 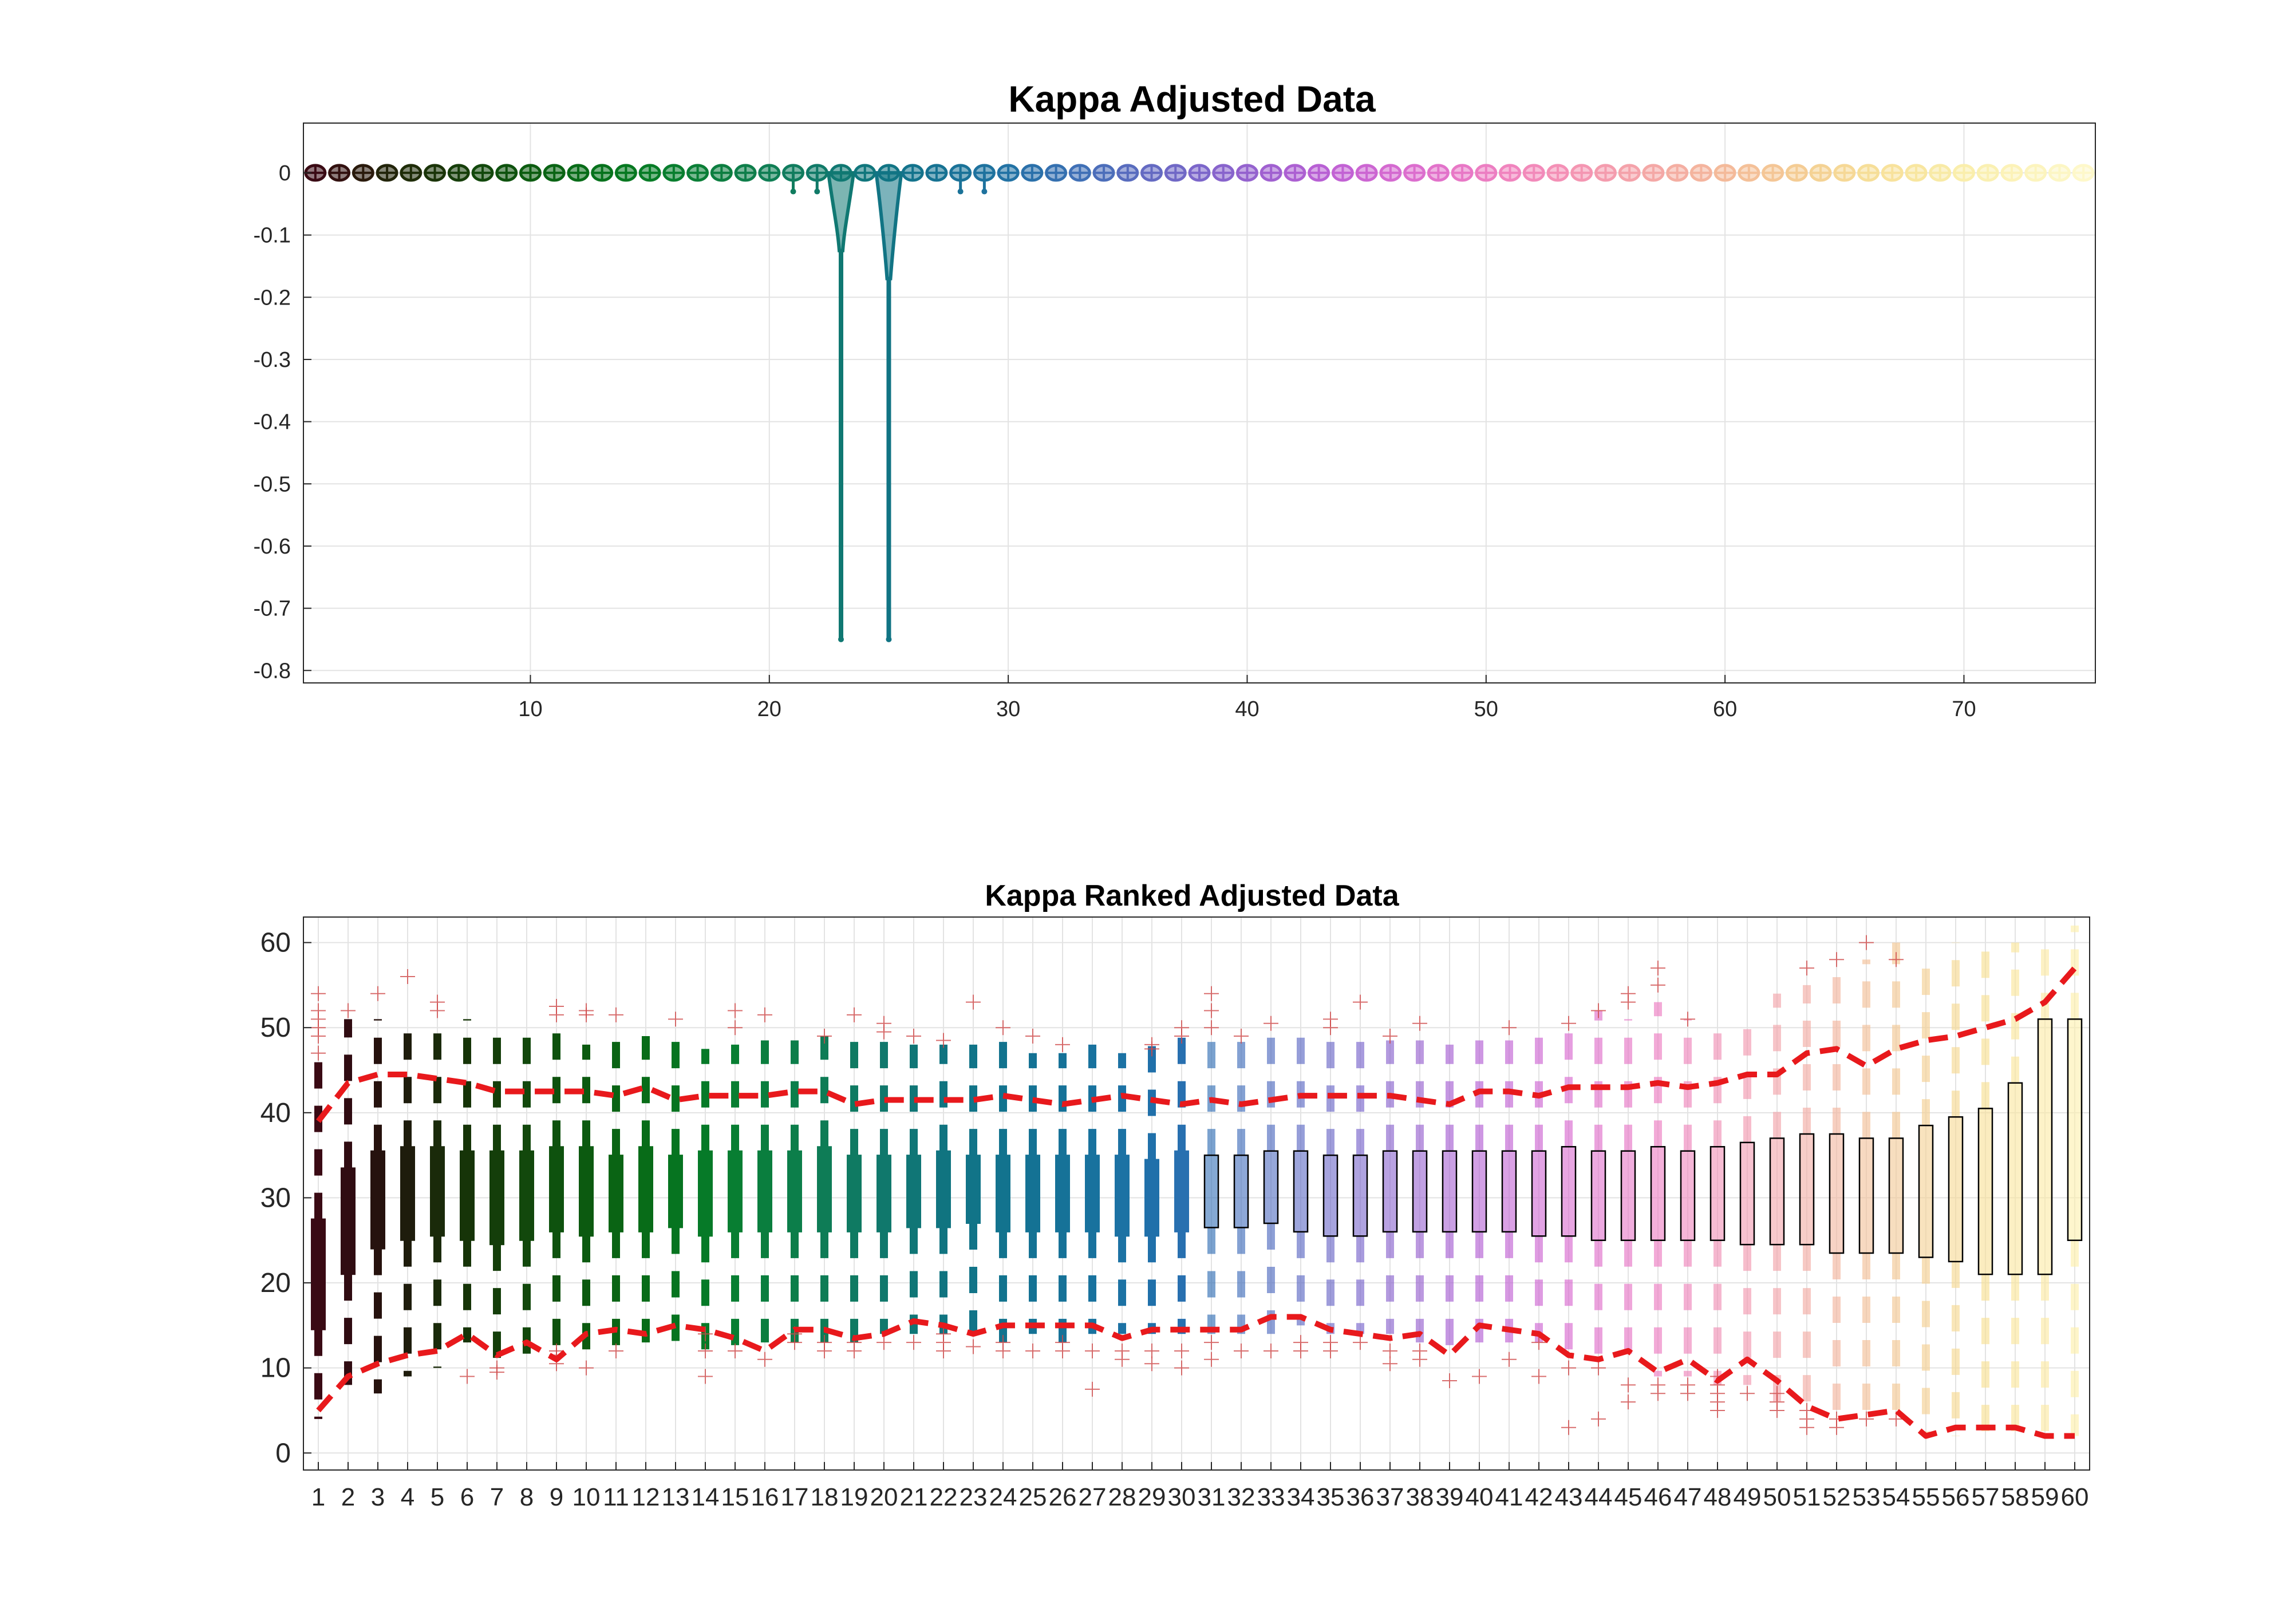 I want to click on violin-x-tick-label: 40, so click(x=1247, y=709).